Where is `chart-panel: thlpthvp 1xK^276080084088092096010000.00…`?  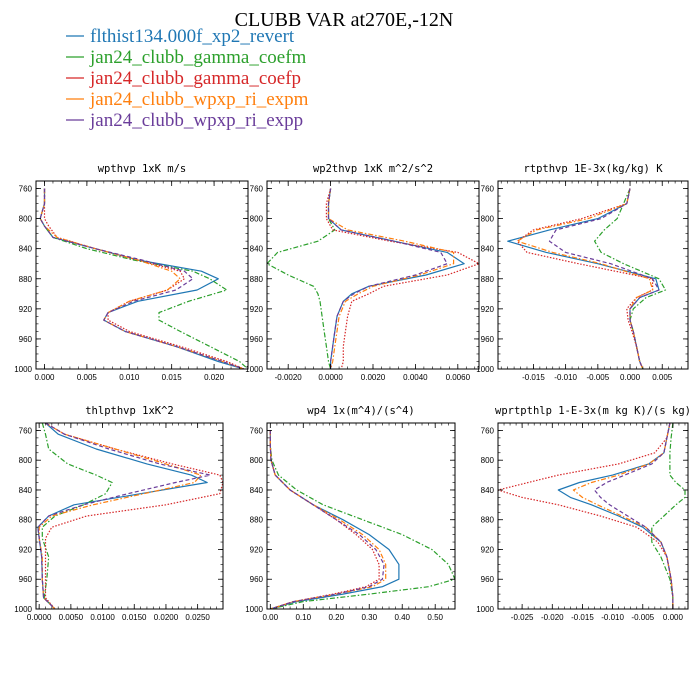
chart-panel: thlpthvp 1xK^276080084088092096010000.00… is located at coordinates (119, 513).